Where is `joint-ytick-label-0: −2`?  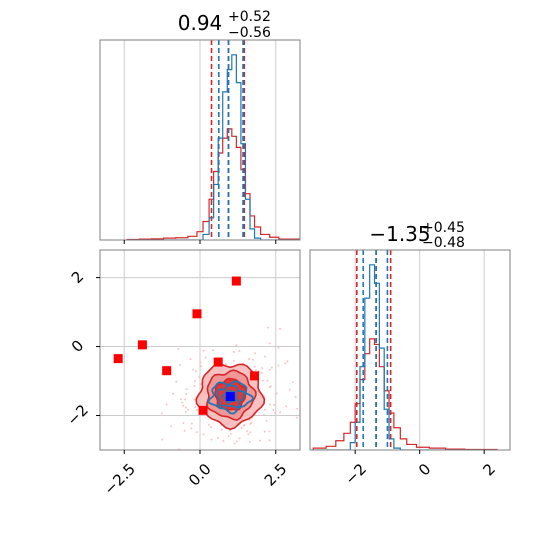
joint-ytick-label-0: −2 is located at coordinates (77, 415).